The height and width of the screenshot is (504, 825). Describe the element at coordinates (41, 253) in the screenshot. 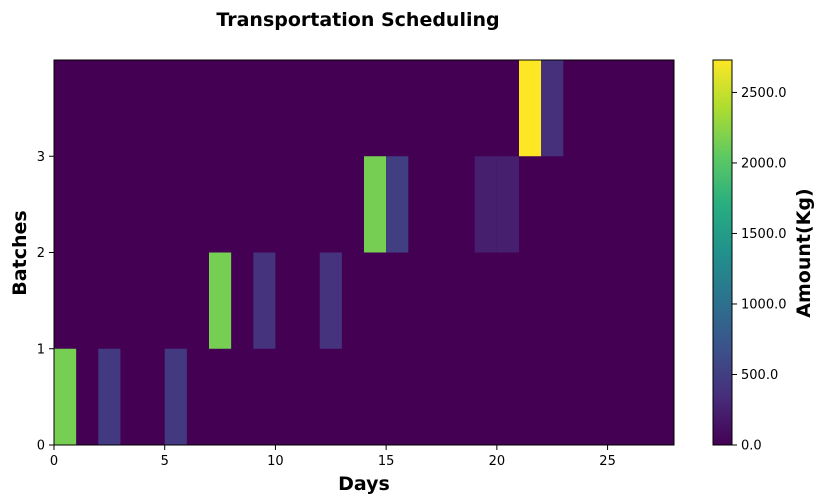

I see `y-tick-label: 2` at that location.